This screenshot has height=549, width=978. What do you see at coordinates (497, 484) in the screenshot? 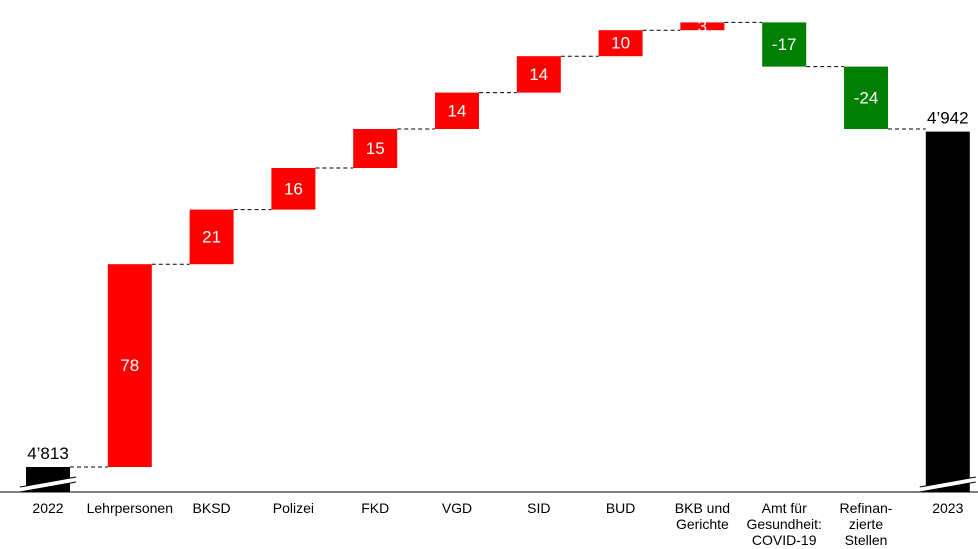
I see `axis-breaks` at bounding box center [497, 484].